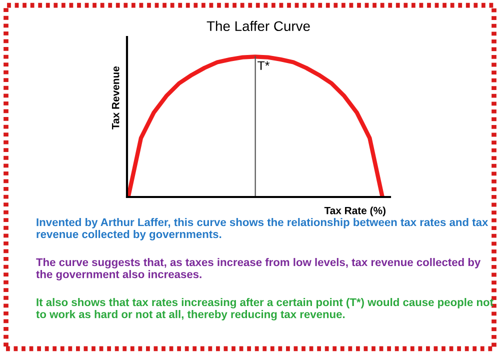  What do you see at coordinates (258, 26) in the screenshot?
I see `chart-title: The Laffer Curve` at bounding box center [258, 26].